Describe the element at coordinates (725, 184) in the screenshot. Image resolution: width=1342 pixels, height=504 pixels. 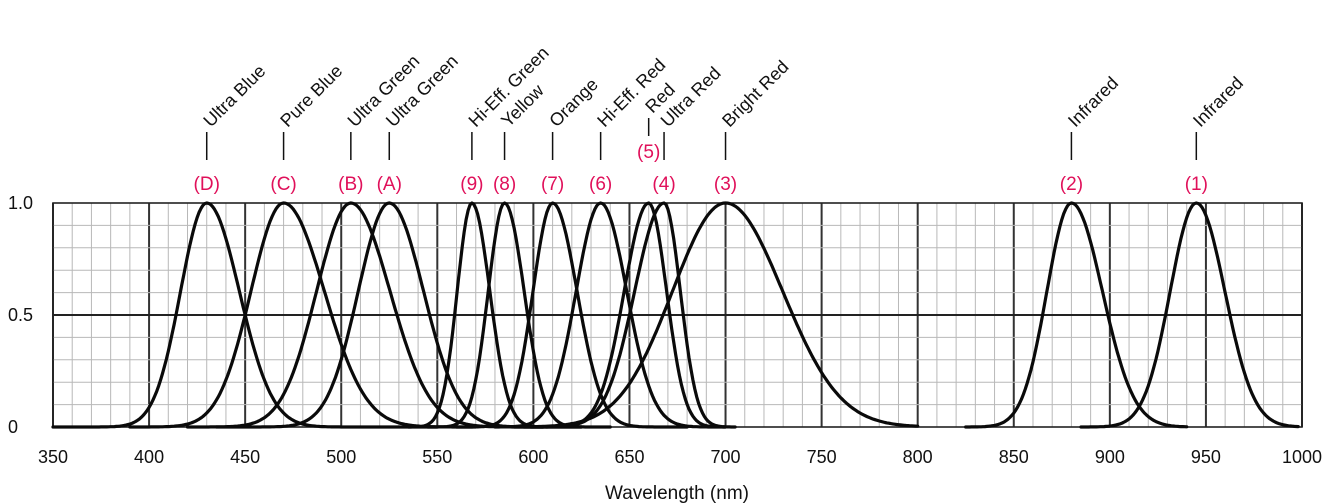
I see `series-id-label: (3)` at that location.